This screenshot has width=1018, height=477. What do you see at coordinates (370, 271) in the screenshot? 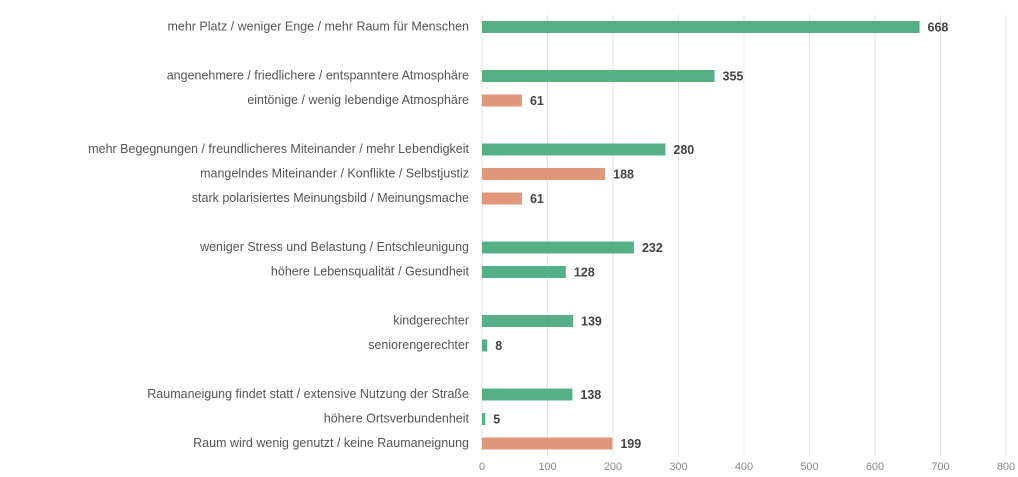
I see `category-label: höhere Lebensqualität / Gesundheit` at bounding box center [370, 271].